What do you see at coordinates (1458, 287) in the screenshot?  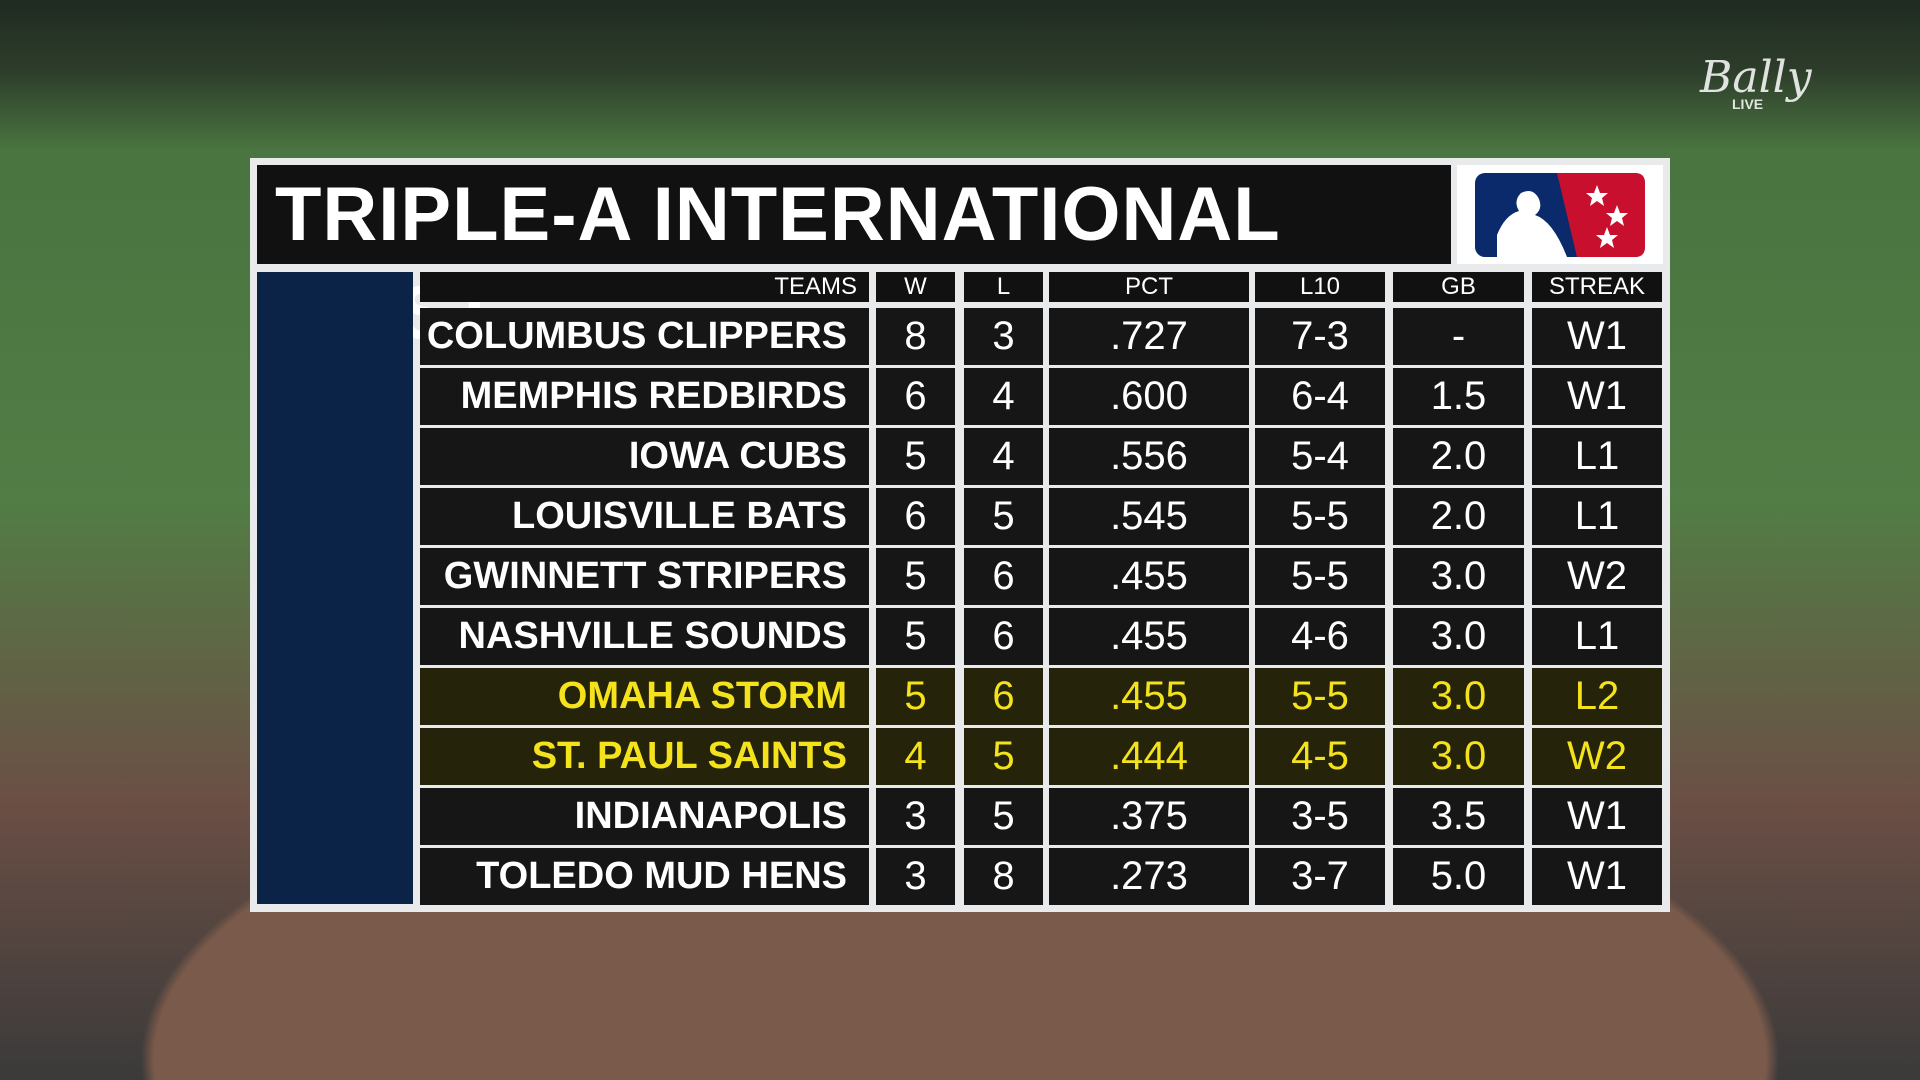 I see `column-header: GB` at bounding box center [1458, 287].